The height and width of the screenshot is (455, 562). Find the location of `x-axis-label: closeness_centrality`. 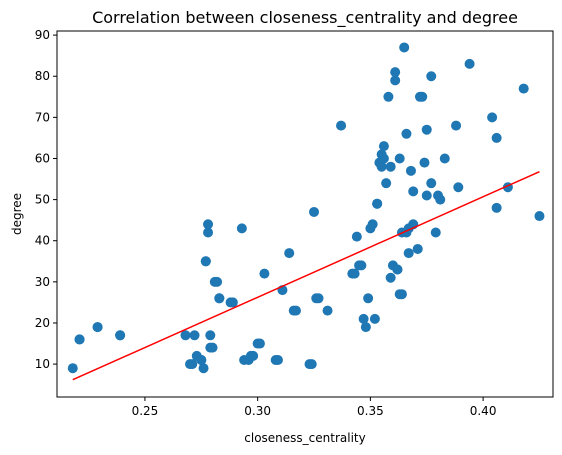

x-axis-label: closeness_centrality is located at coordinates (304, 438).